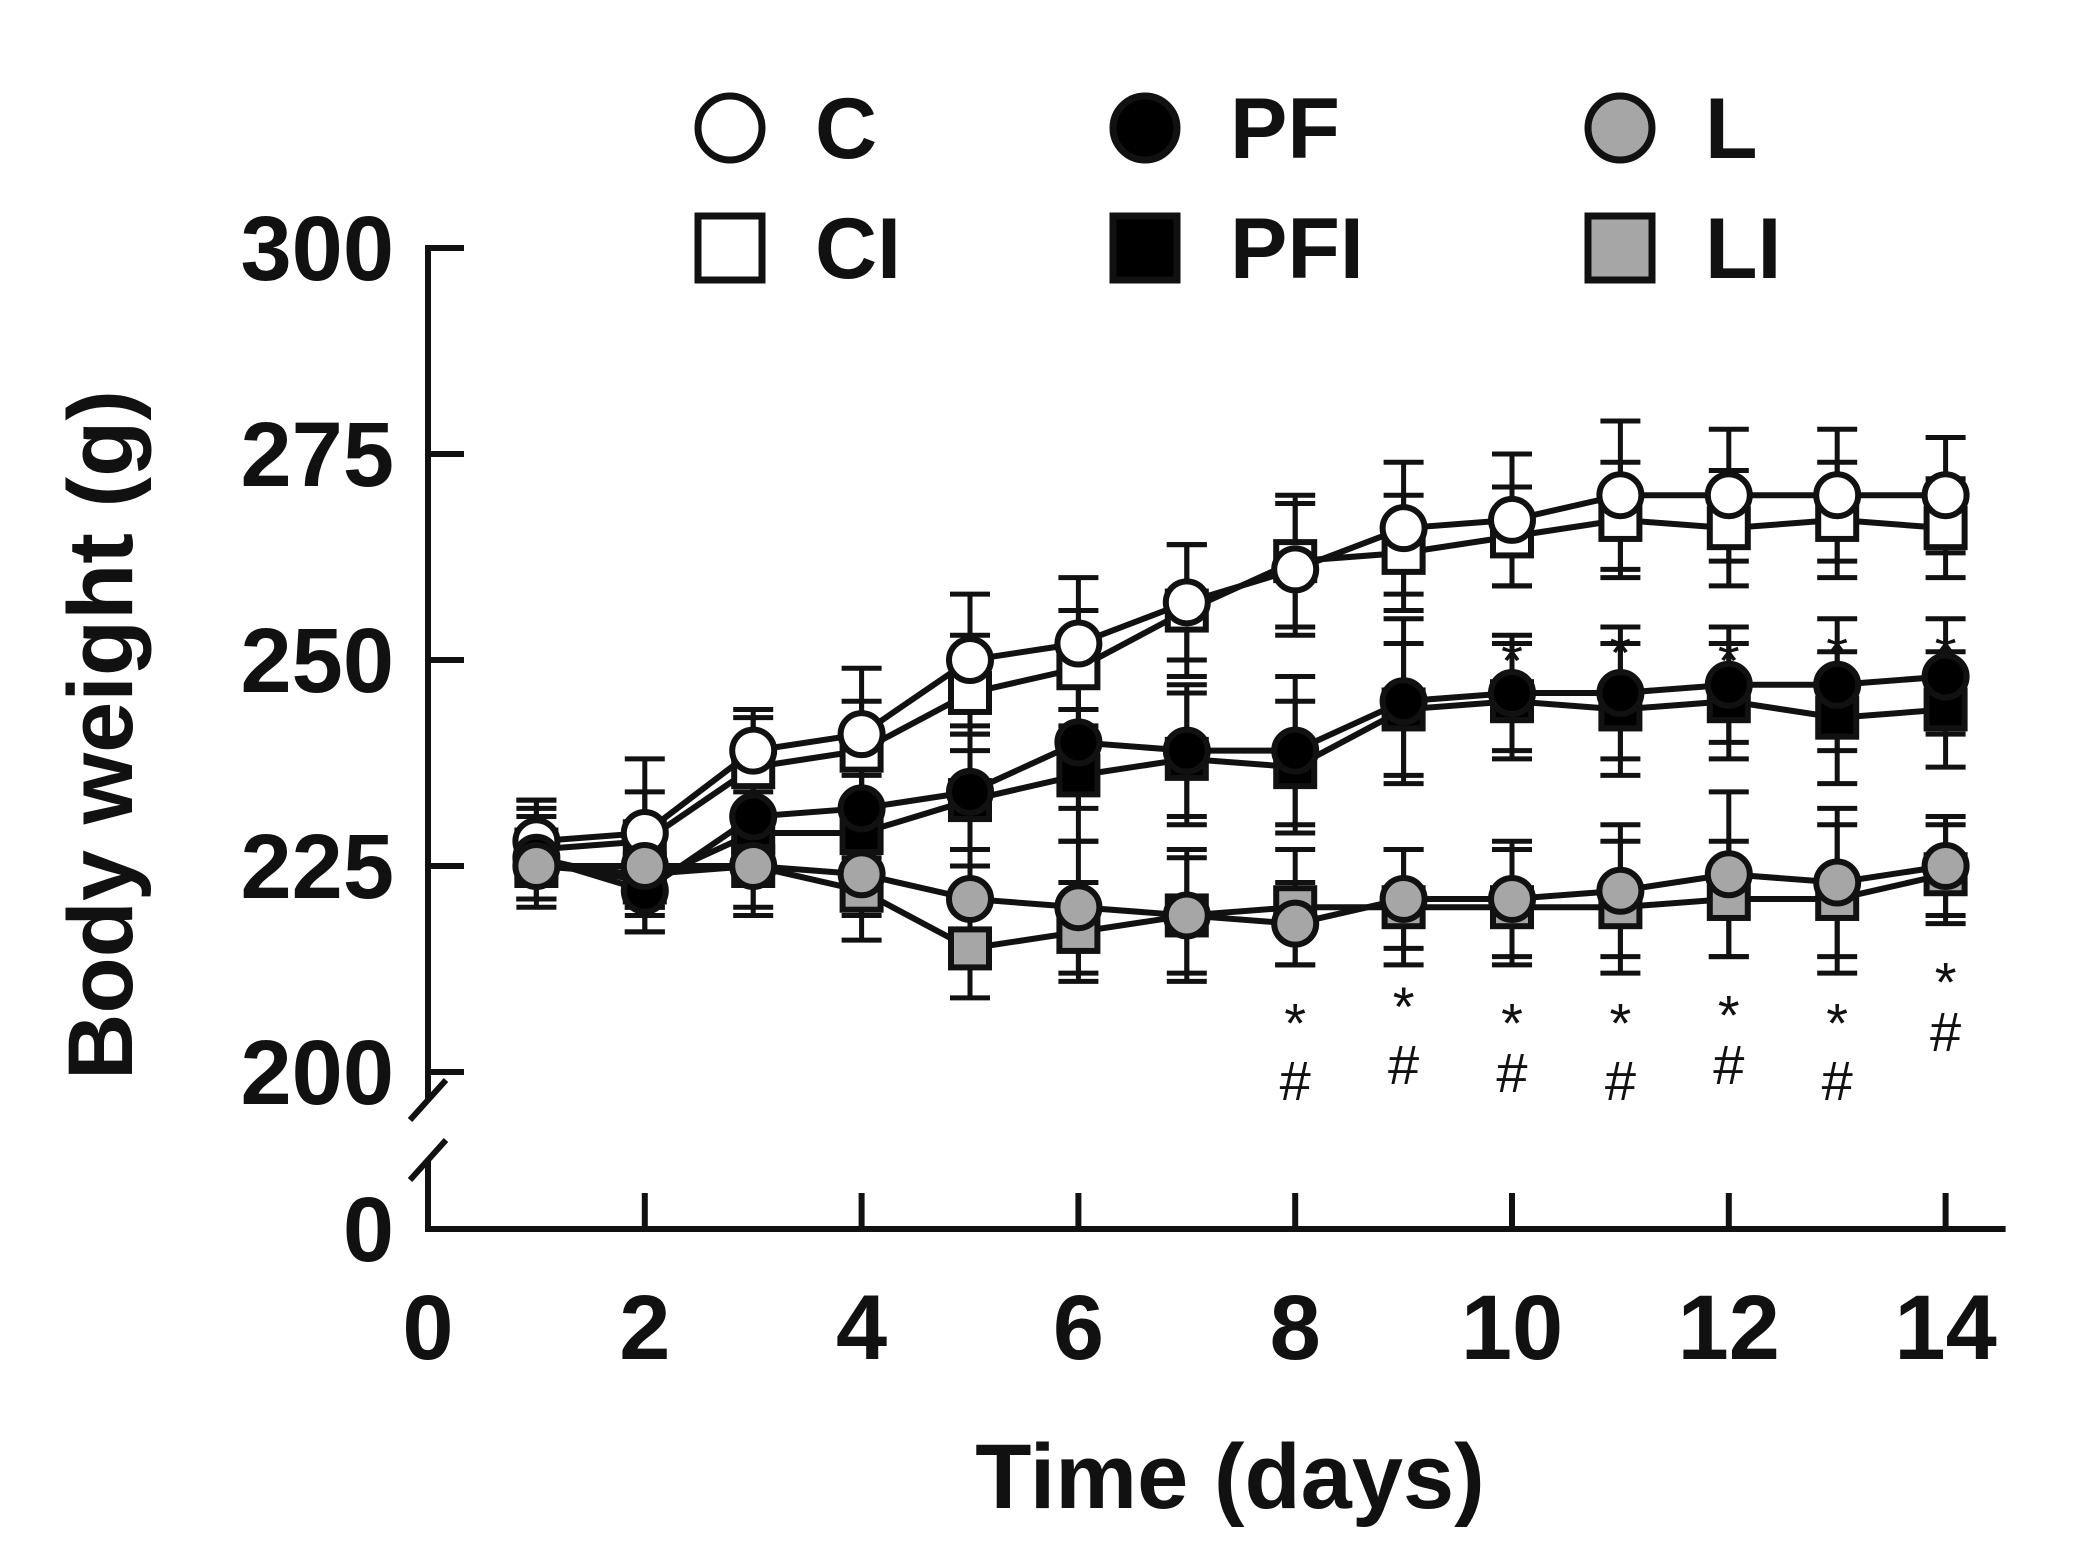  What do you see at coordinates (318, 1073) in the screenshot?
I see `y-tick-label: 200` at bounding box center [318, 1073].